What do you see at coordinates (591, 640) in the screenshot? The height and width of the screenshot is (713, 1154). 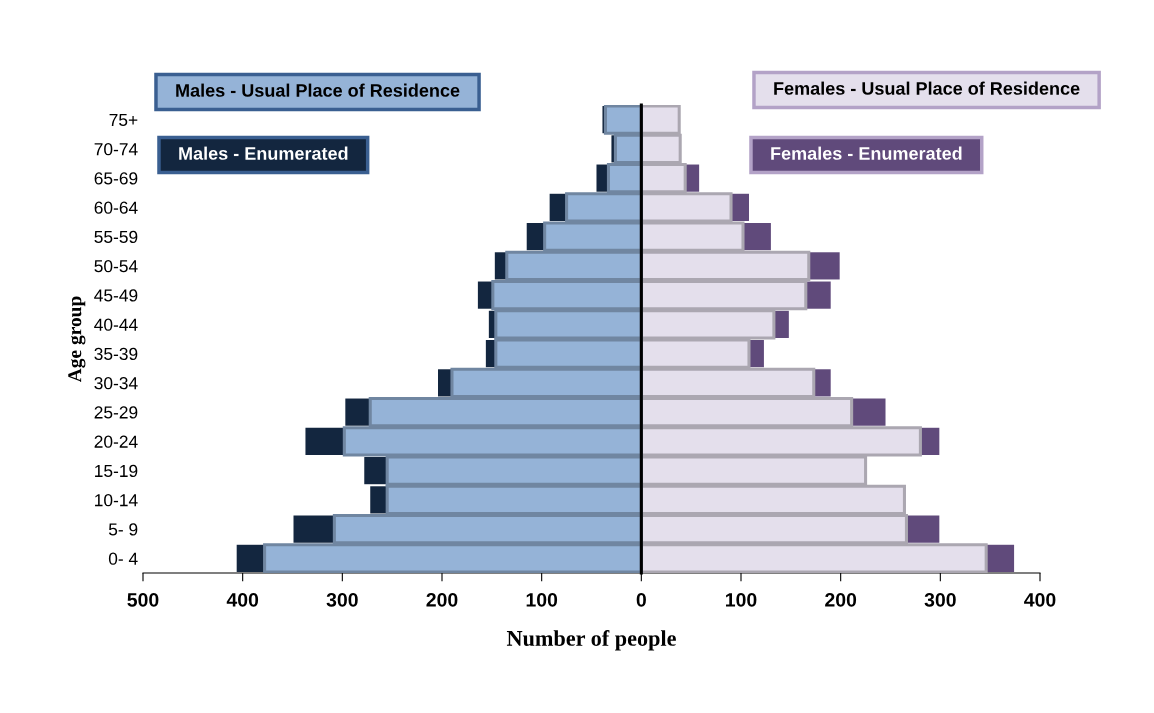 I see `x-axis-title: Number of people` at bounding box center [591, 640].